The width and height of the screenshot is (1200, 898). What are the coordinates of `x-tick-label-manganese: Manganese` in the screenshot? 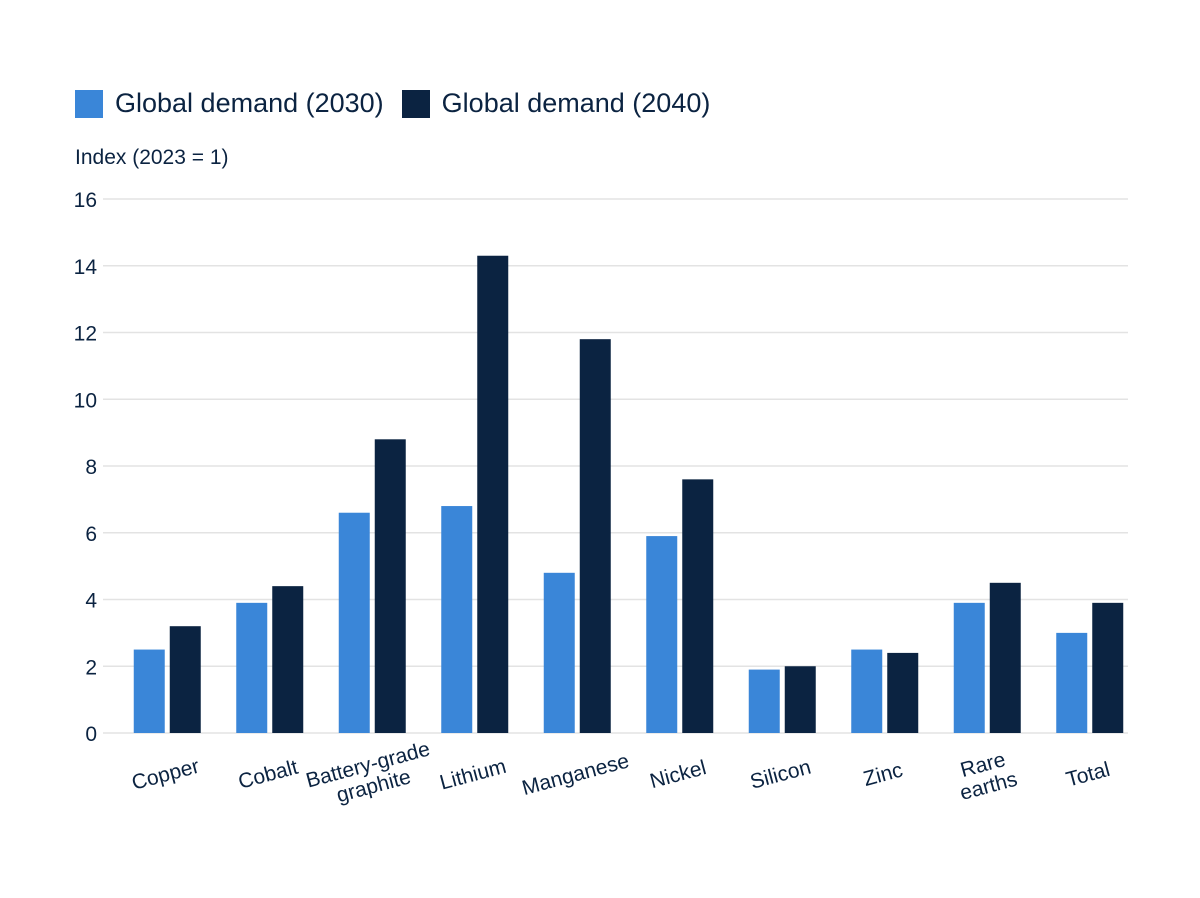 It's located at (576, 774).